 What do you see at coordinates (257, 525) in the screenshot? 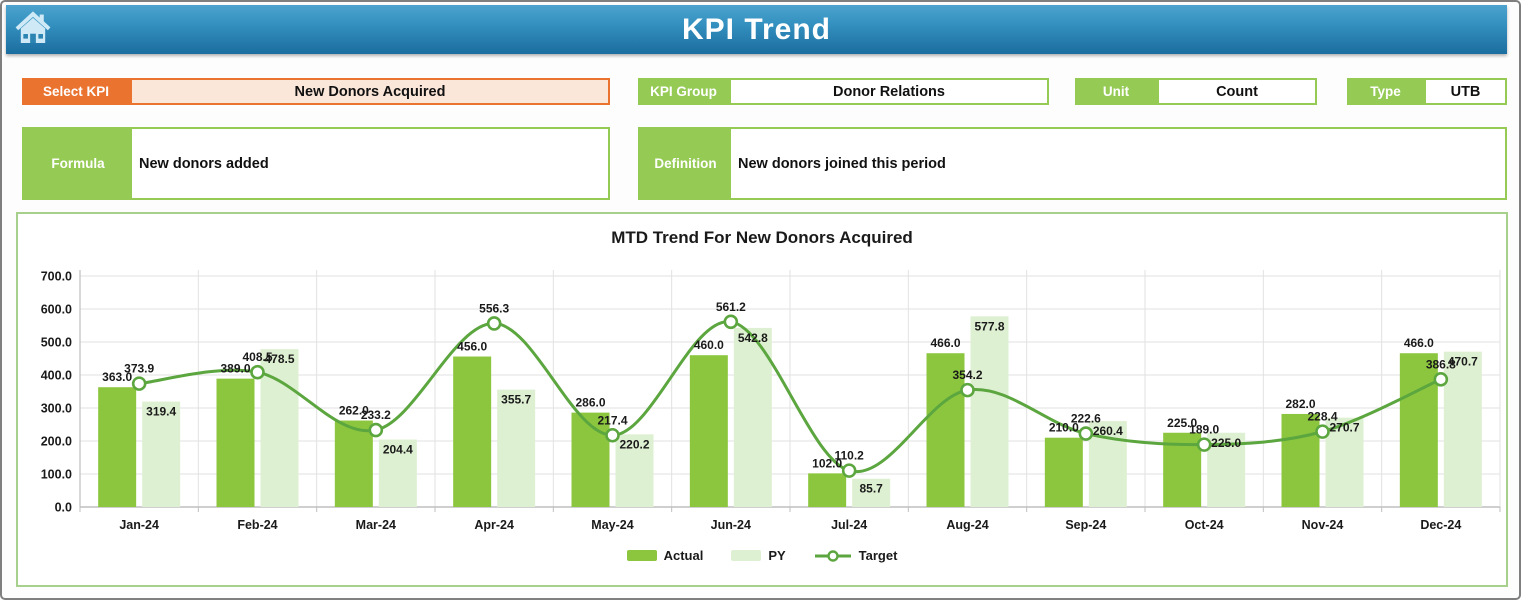
I see `month-label: Feb-24` at bounding box center [257, 525].